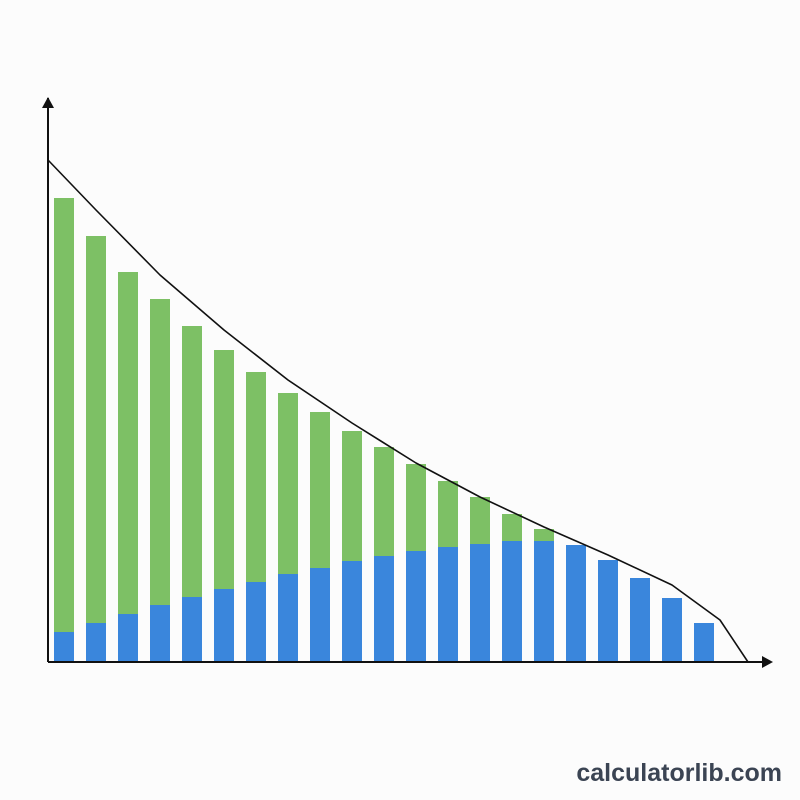  What do you see at coordinates (48, 102) in the screenshot?
I see `y-axis-arrow` at bounding box center [48, 102].